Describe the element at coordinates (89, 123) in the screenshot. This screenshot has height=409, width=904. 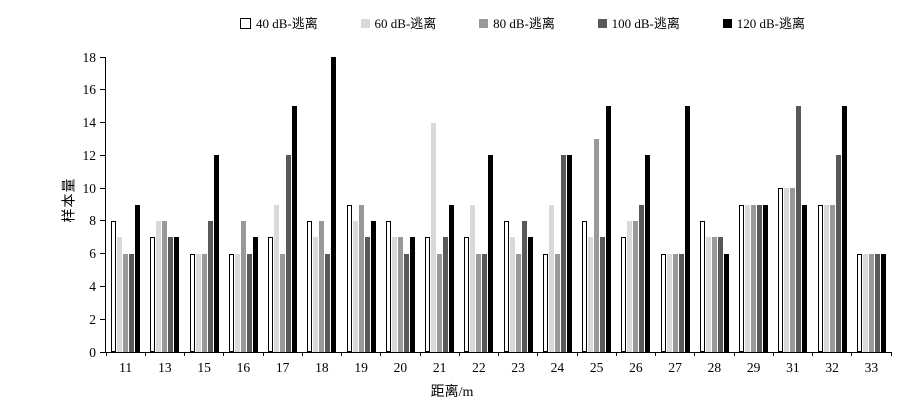
I see `y-axis-tick-label: 14` at that location.